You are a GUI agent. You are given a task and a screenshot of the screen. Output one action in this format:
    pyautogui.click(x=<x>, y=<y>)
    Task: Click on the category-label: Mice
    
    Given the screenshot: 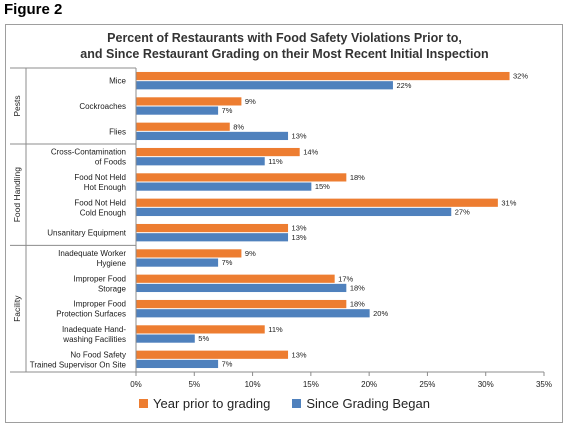 What is the action you would take?
    pyautogui.click(x=117, y=81)
    